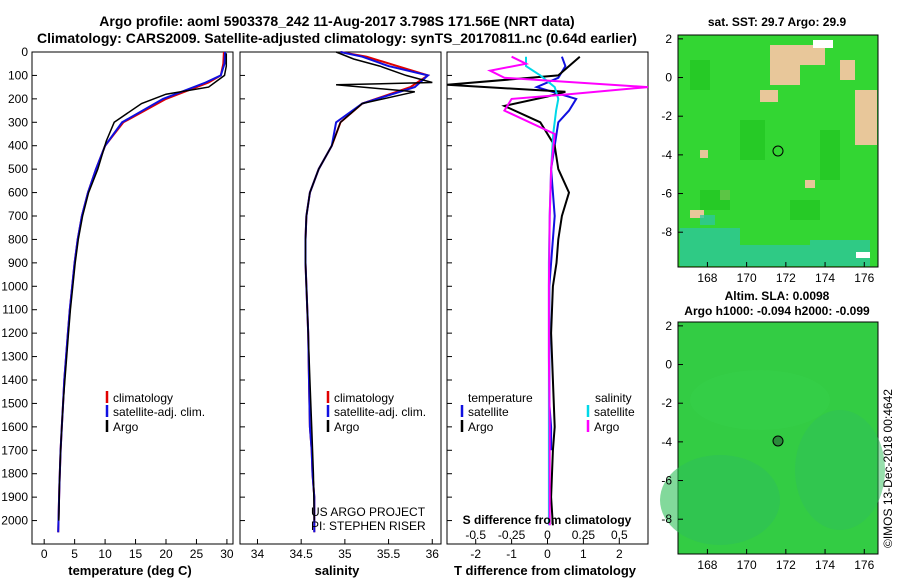  Describe the element at coordinates (105, 554) in the screenshot. I see `temperature-x-tick-label: 10` at that location.